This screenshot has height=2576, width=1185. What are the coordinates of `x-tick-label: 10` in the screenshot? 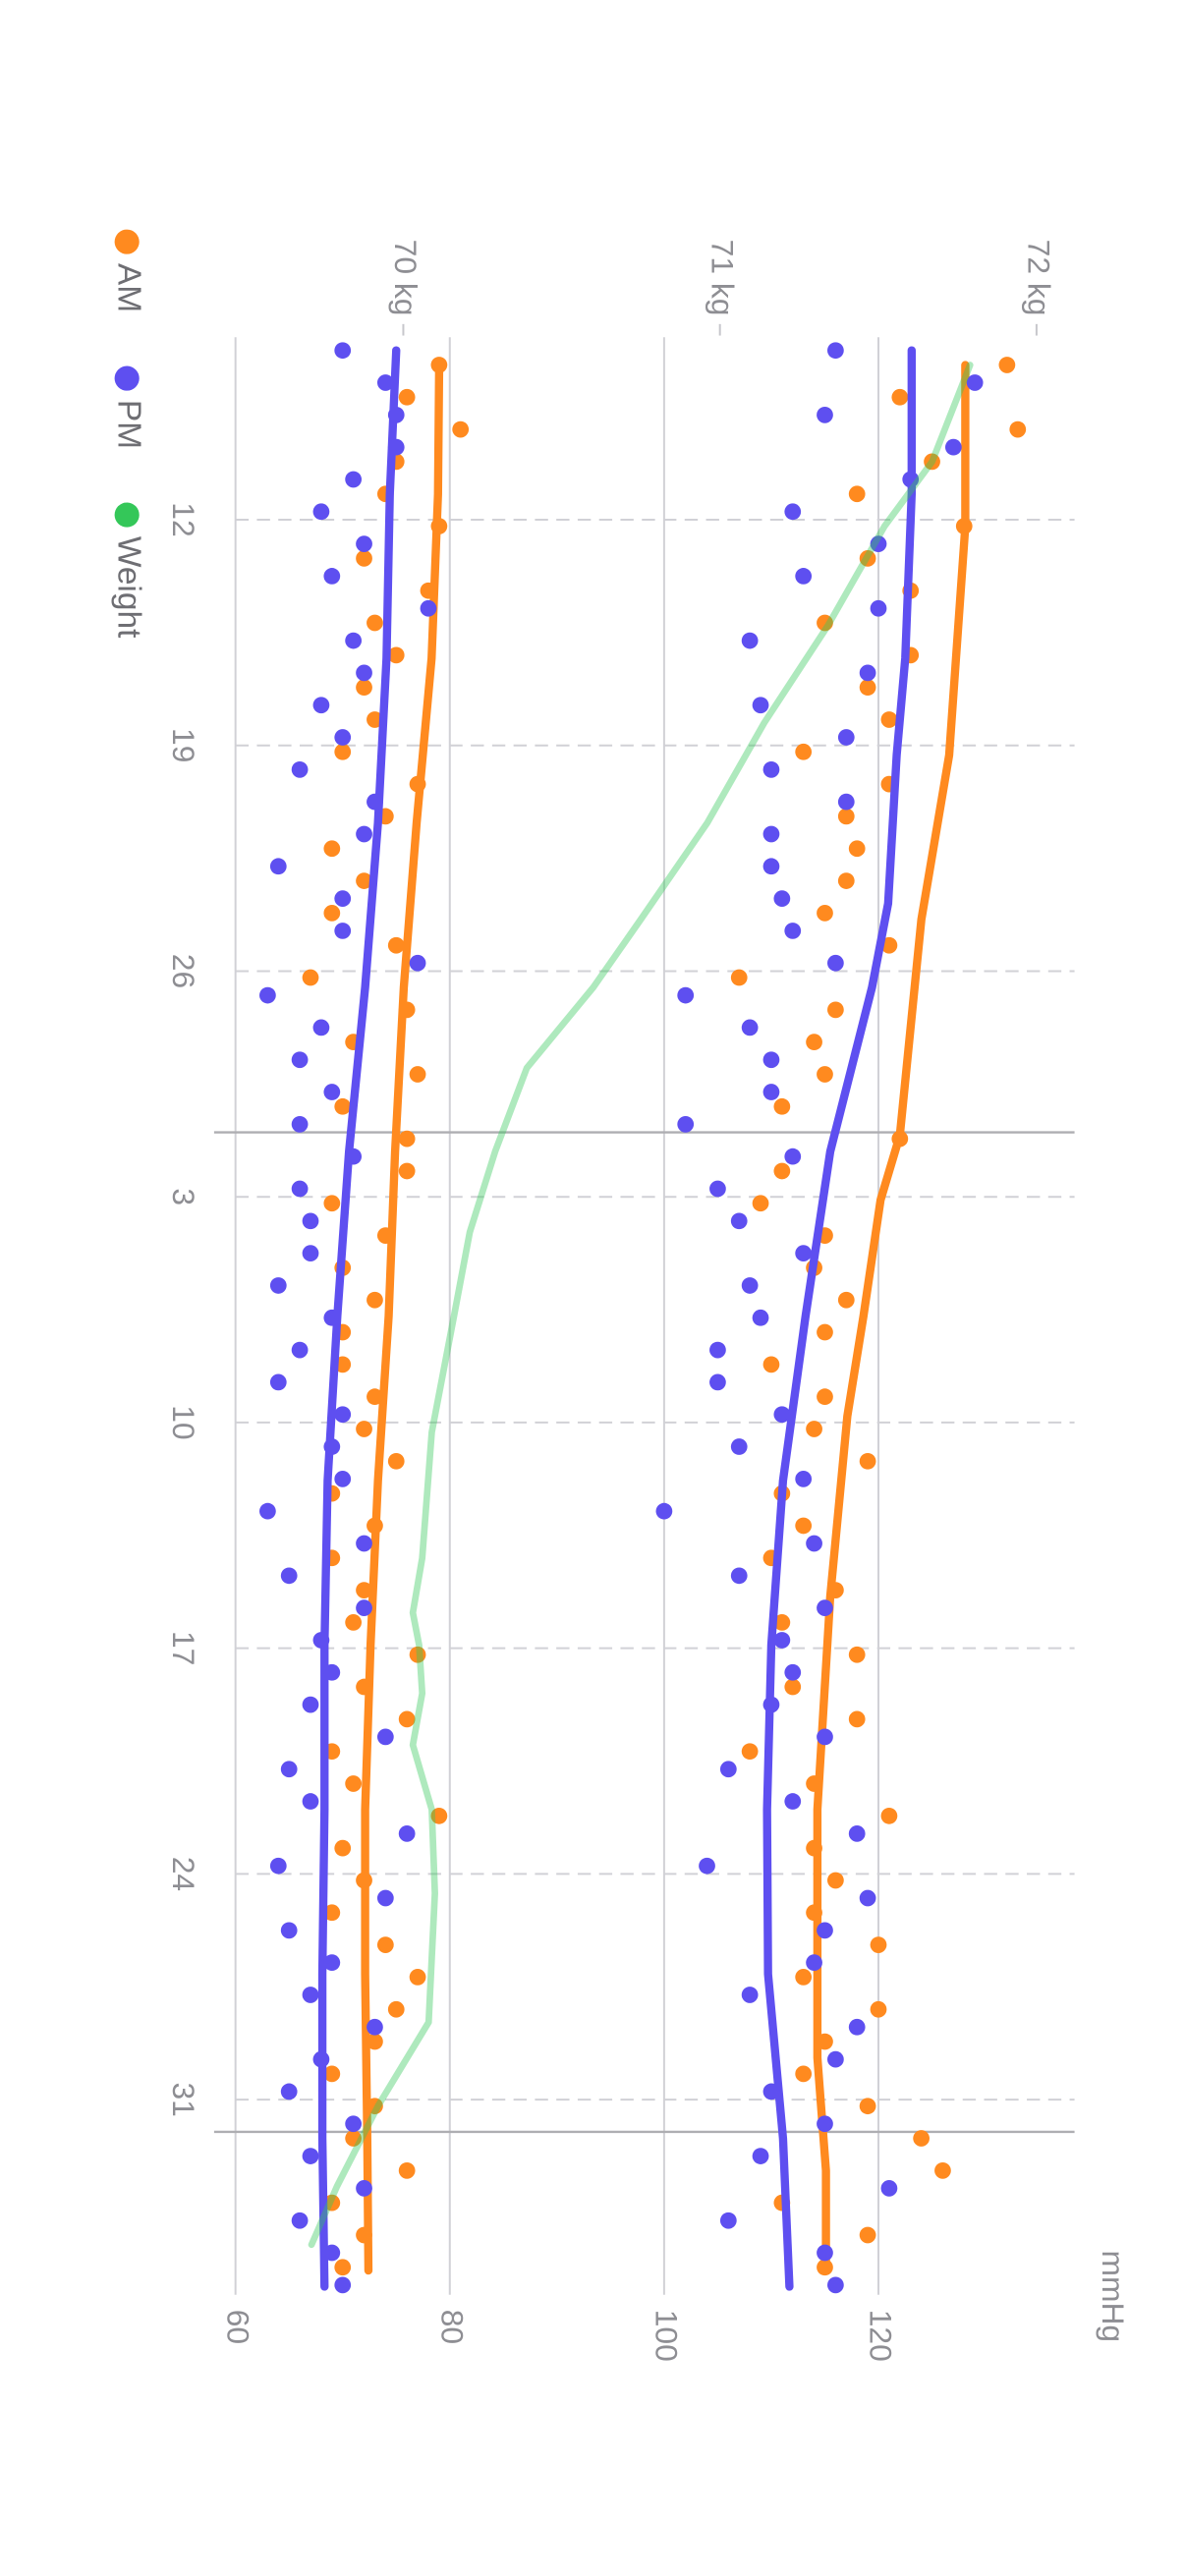 It's located at (184, 1422).